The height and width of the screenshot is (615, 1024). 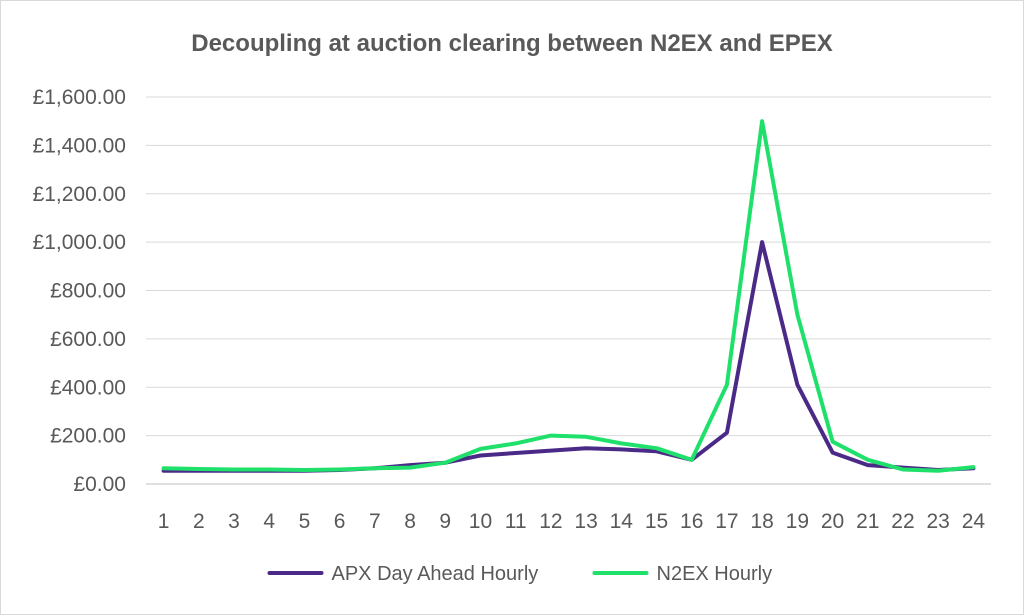 I want to click on x-tick-label: 7, so click(x=375, y=521).